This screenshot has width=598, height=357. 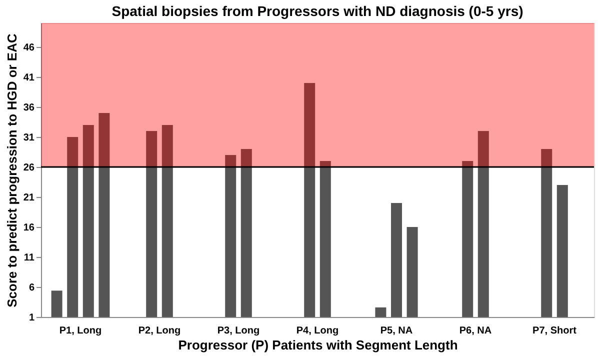 I want to click on x-tick-label: P2, Long, so click(x=159, y=331).